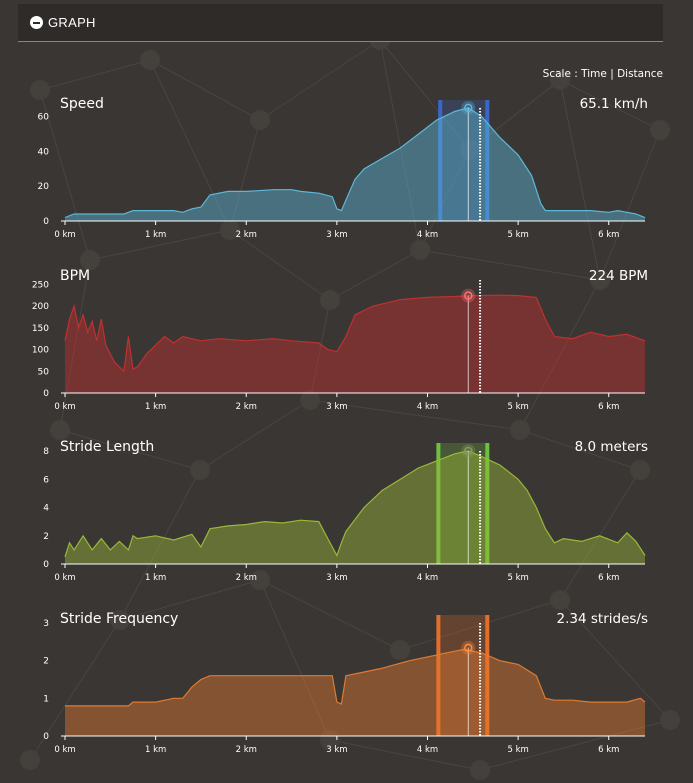 Image resolution: width=693 pixels, height=783 pixels. Describe the element at coordinates (602, 619) in the screenshot. I see `chart-current-value: 2.34 strides/s` at that location.